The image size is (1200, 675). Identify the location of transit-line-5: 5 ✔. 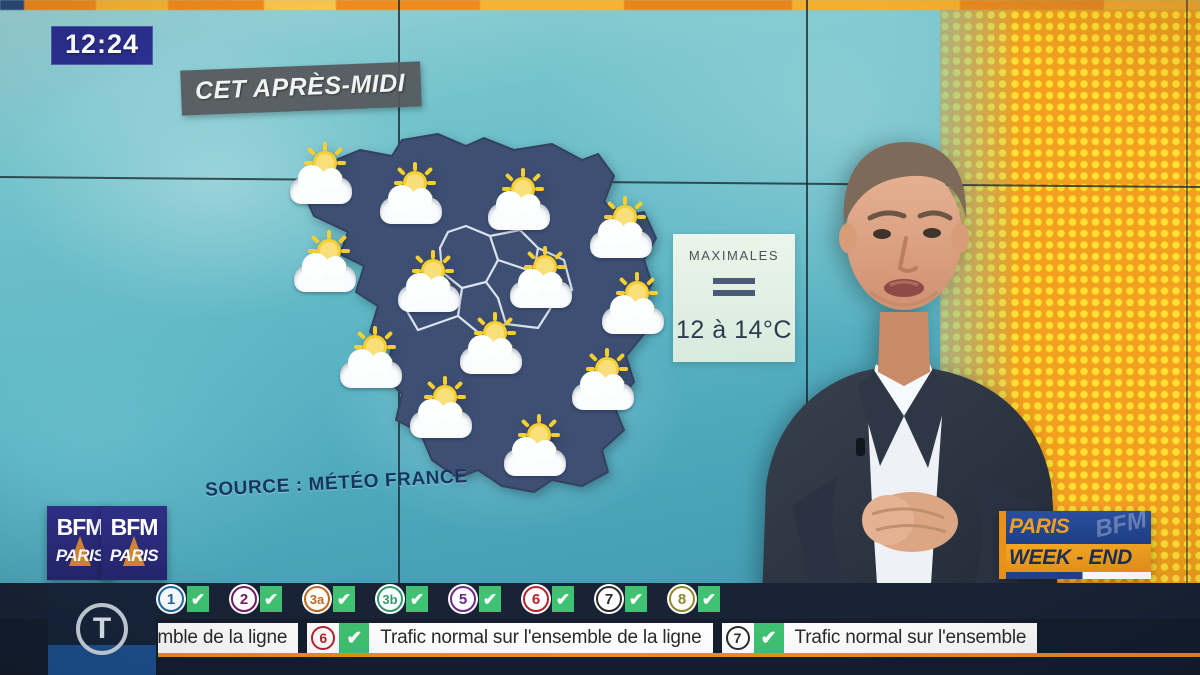
(475, 599).